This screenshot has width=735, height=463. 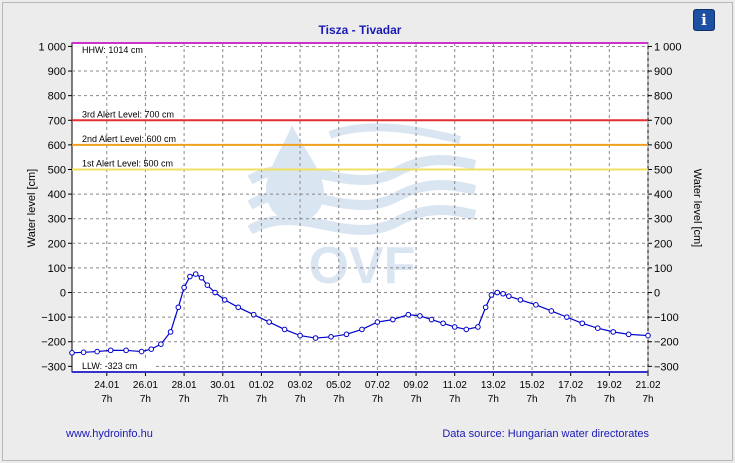 What do you see at coordinates (666, 367) in the screenshot?
I see `y-tick-label-right: −300` at bounding box center [666, 367].